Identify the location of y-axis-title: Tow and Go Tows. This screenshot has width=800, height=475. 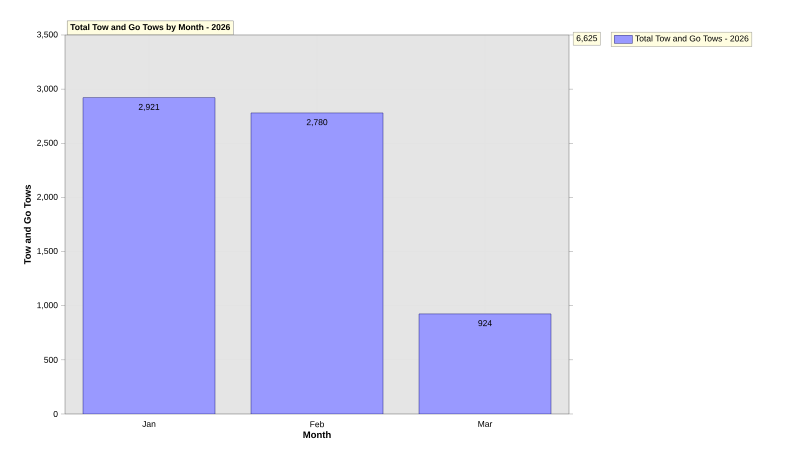
(27, 224).